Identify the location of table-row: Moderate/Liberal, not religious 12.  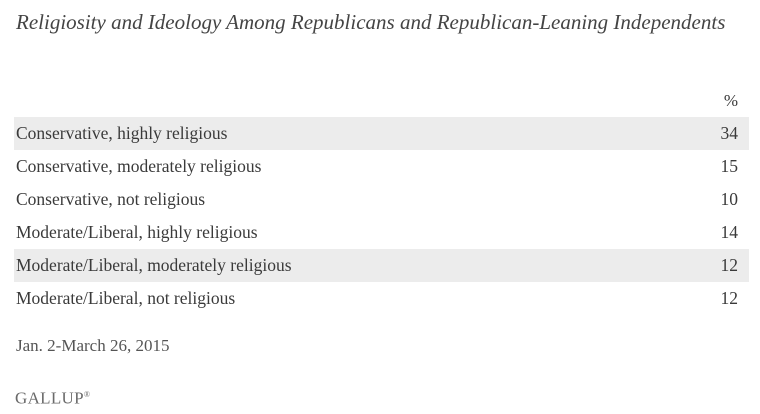
(381, 298).